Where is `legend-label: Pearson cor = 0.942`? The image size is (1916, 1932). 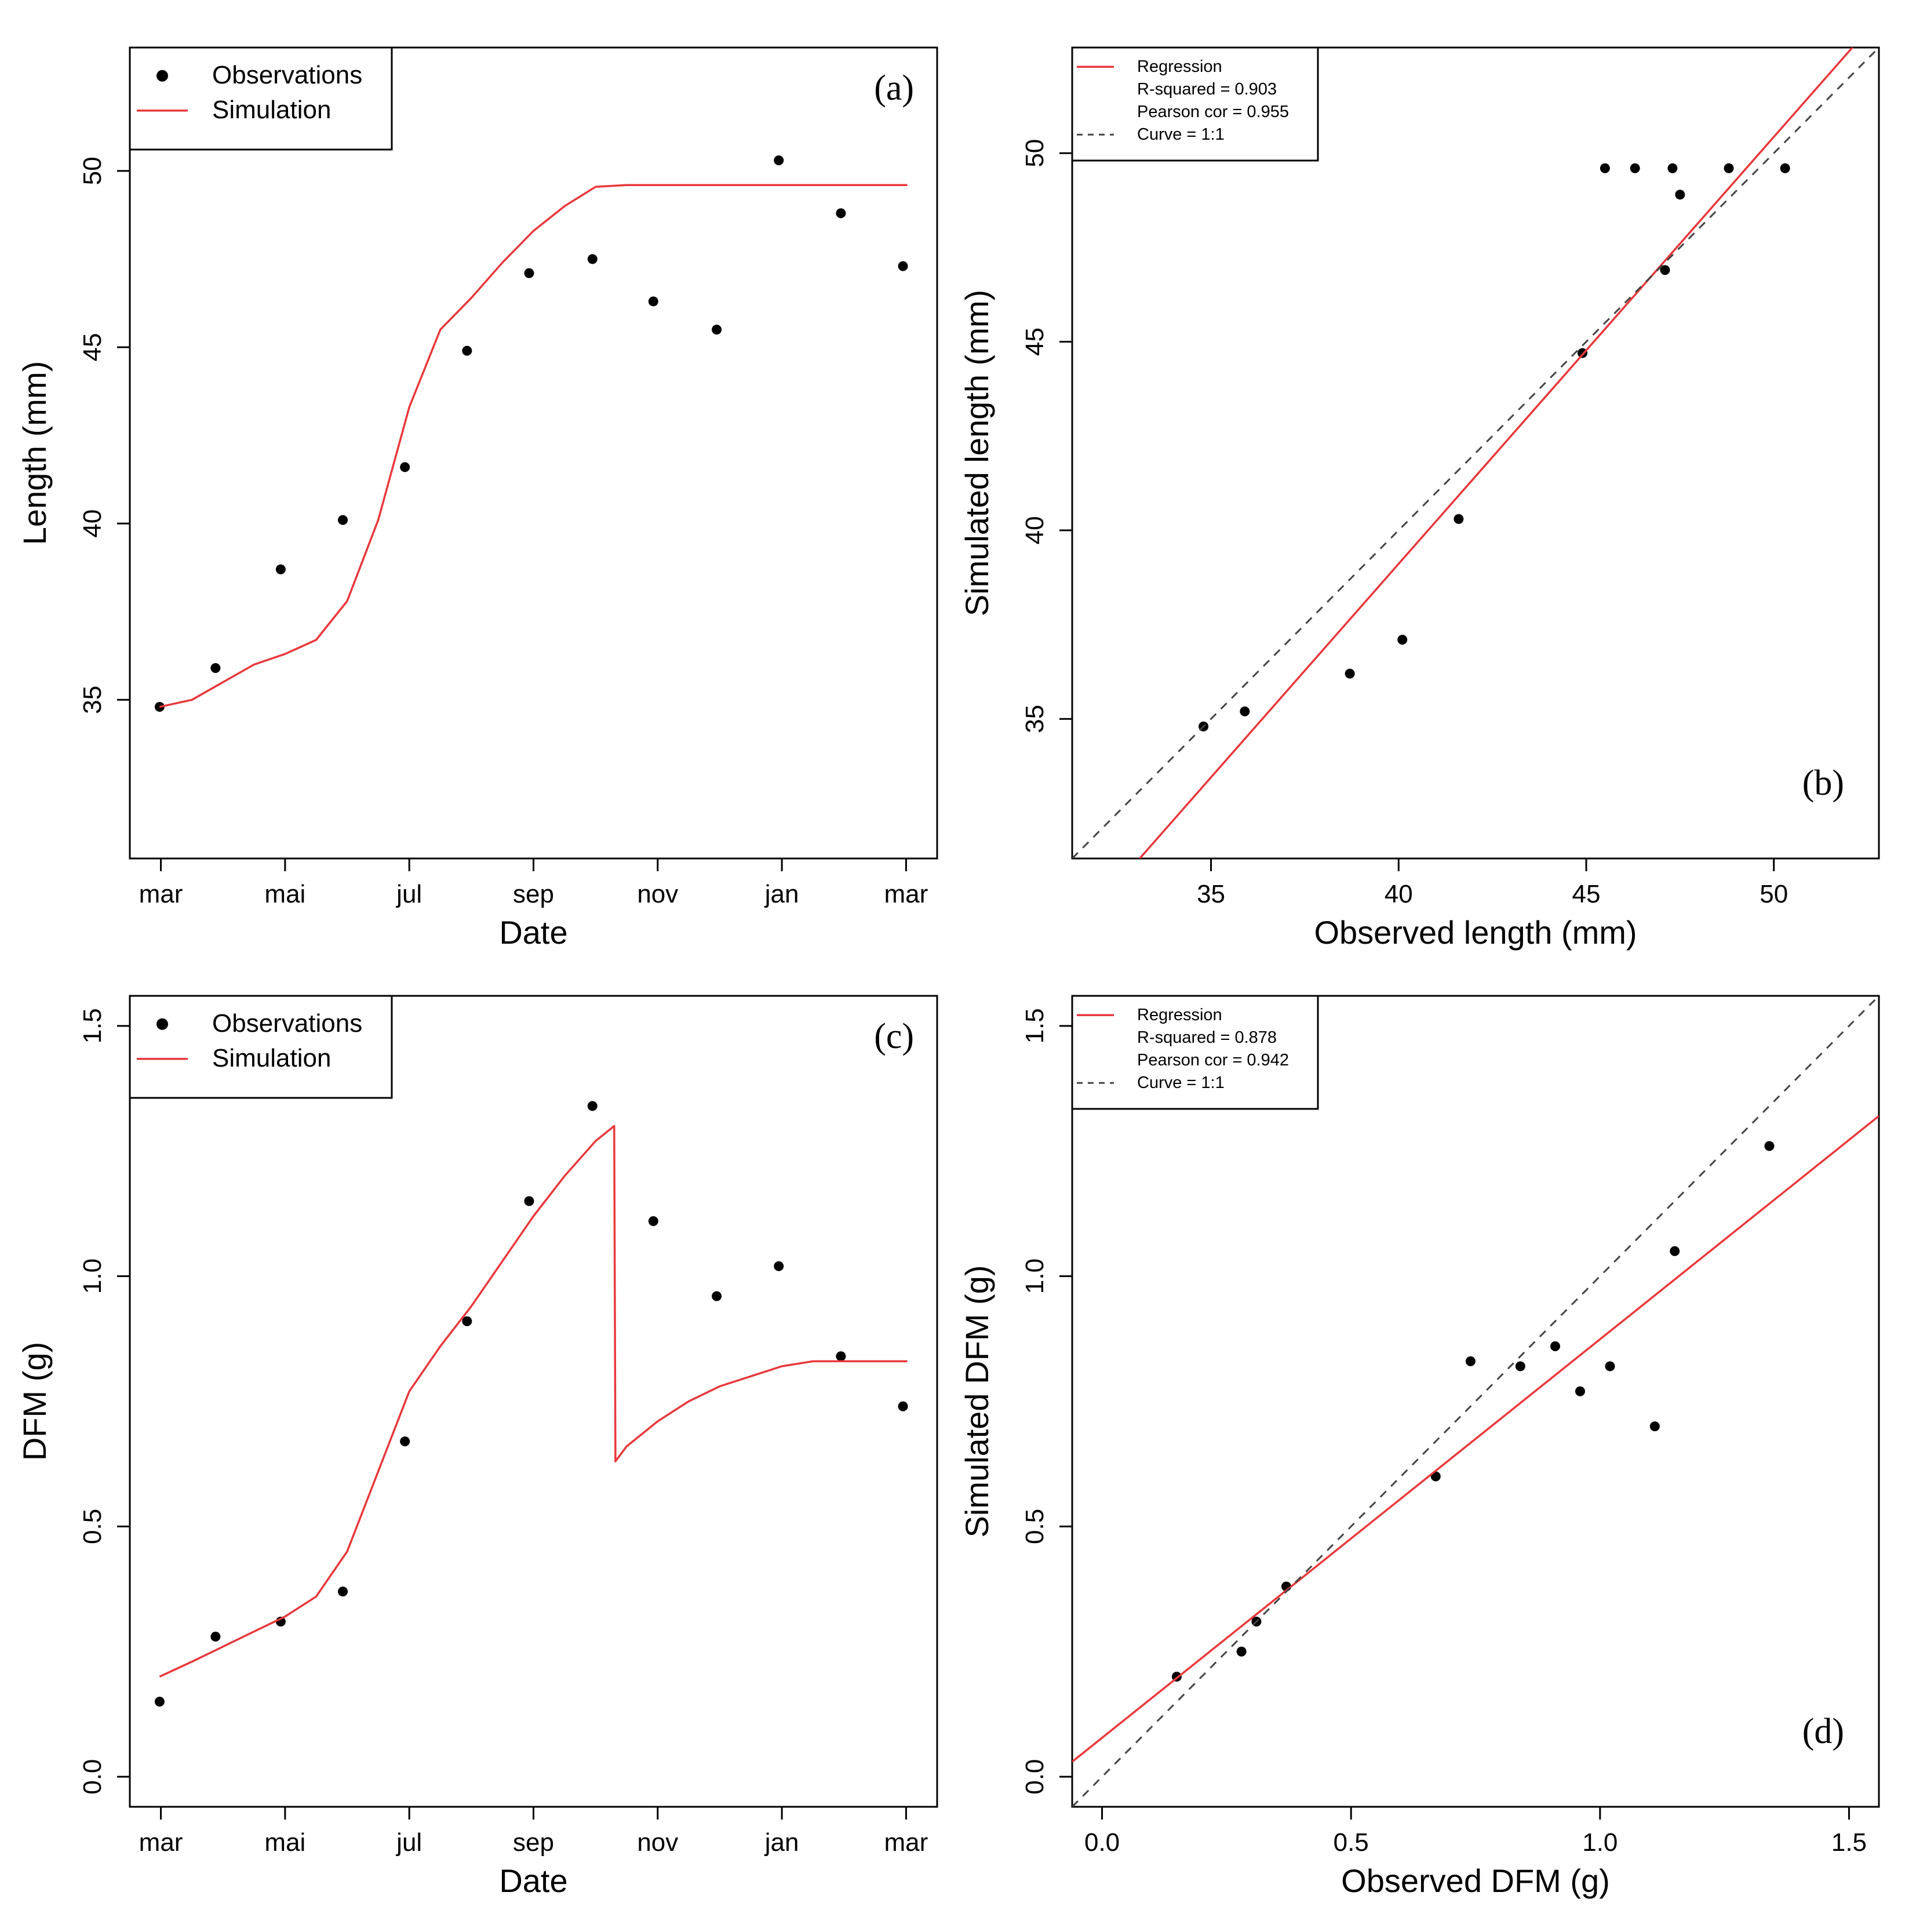 legend-label: Pearson cor = 0.942 is located at coordinates (1213, 1060).